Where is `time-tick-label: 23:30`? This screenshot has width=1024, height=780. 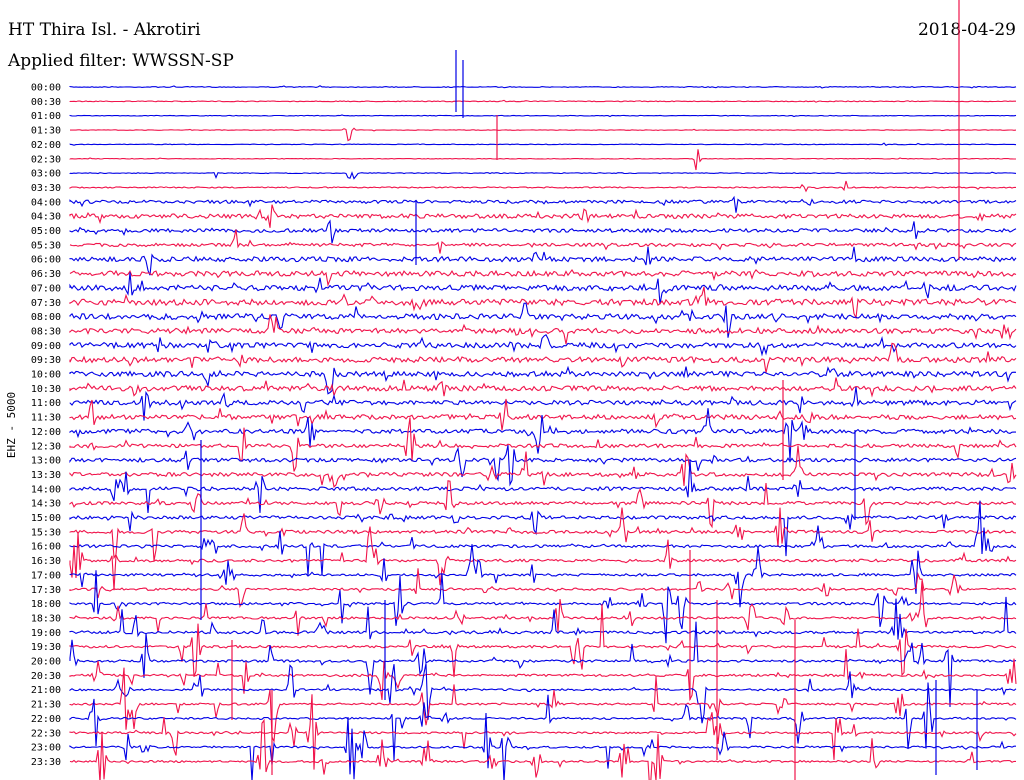
time-tick-label: 23:30 is located at coordinates (46, 762).